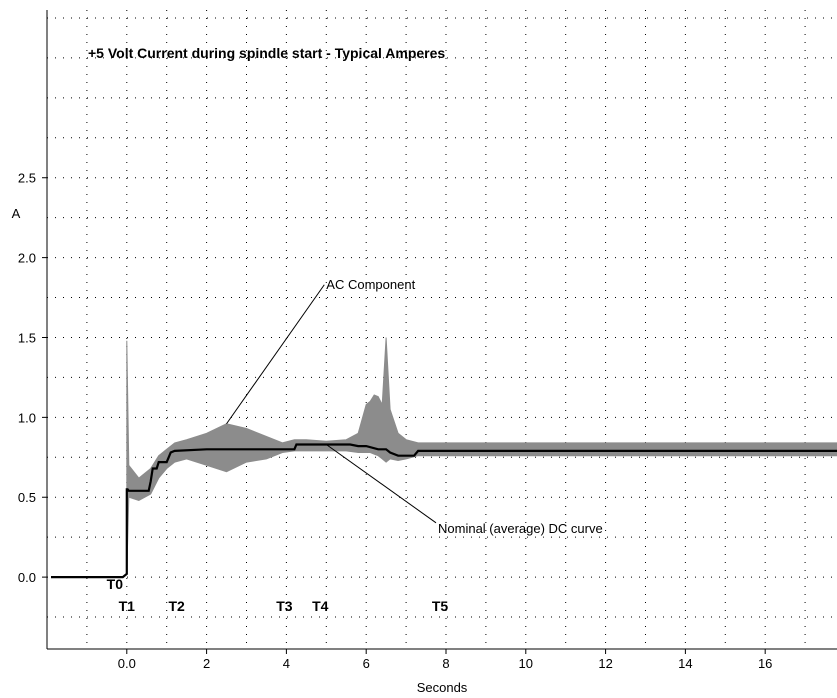 This screenshot has width=837, height=698. What do you see at coordinates (520, 528) in the screenshot?
I see `dc-annotation-label: Nominal (average) DC curve` at bounding box center [520, 528].